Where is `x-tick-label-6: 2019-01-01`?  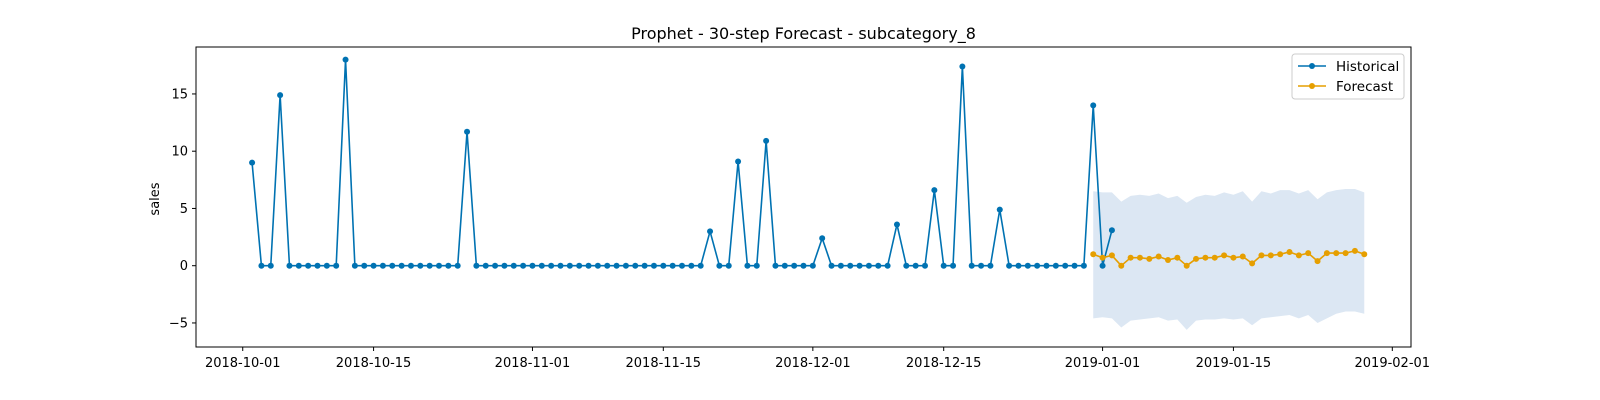 x-tick-label-6: 2019-01-01 is located at coordinates (1103, 363).